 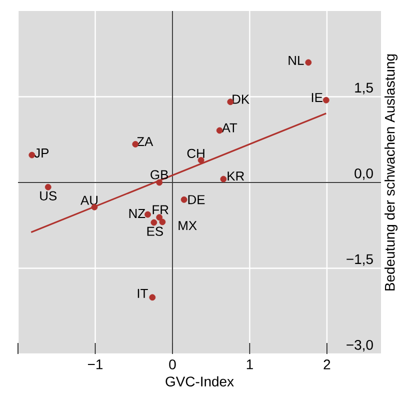 What do you see at coordinates (41, 153) in the screenshot?
I see `annotation: JP` at bounding box center [41, 153].